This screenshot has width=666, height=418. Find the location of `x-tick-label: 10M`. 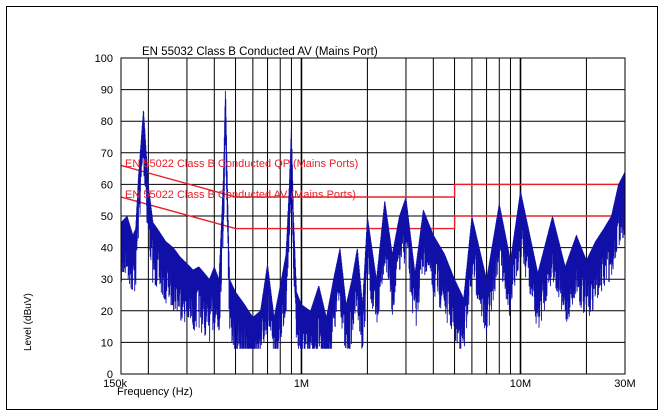

x-tick-label: 10M is located at coordinates (520, 384).